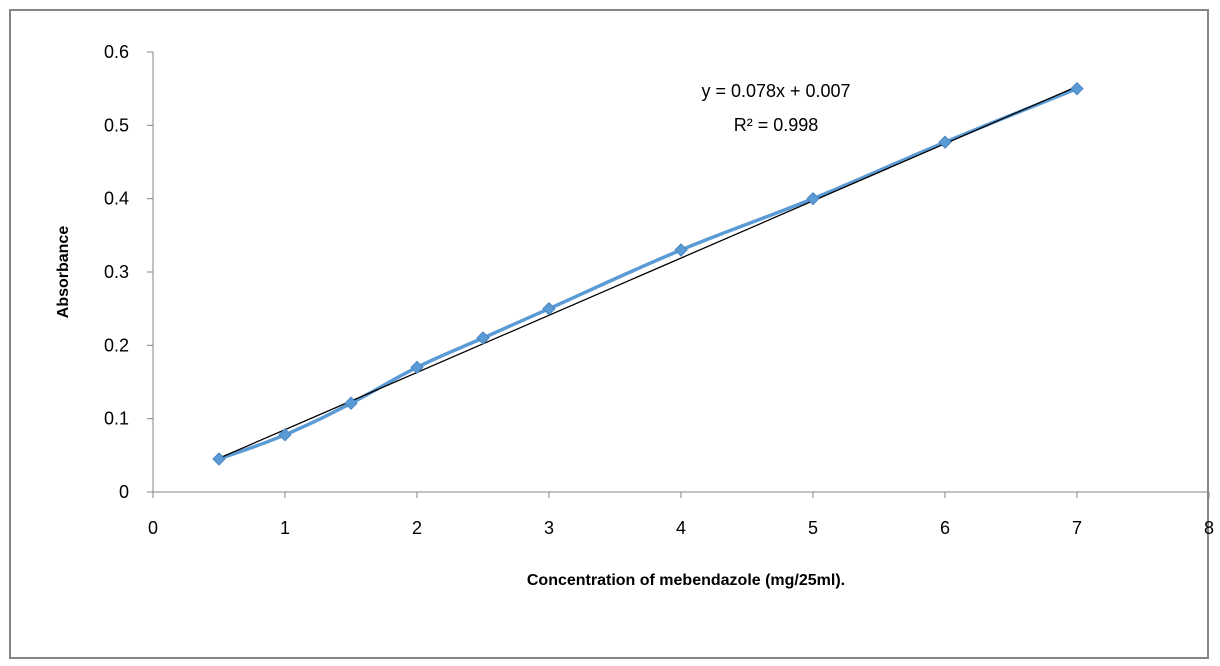  Describe the element at coordinates (813, 528) in the screenshot. I see `x-tick-label: 5` at that location.